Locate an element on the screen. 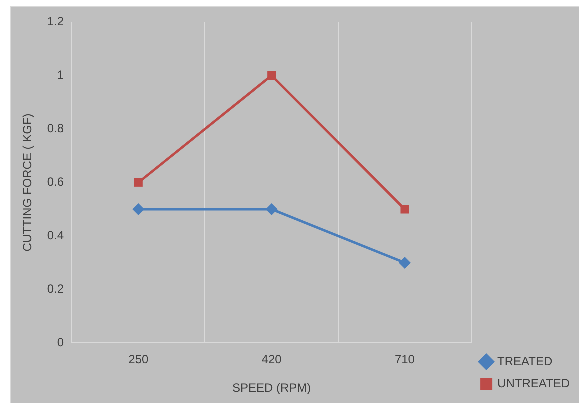  y-tick-label: 0.4 is located at coordinates (55, 235).